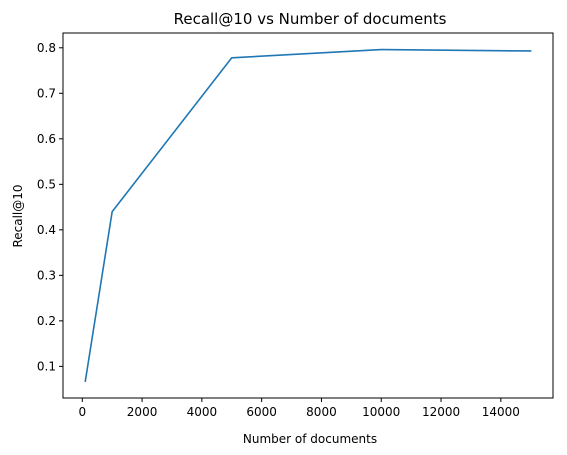 The height and width of the screenshot is (455, 567). Describe the element at coordinates (18, 215) in the screenshot. I see `y-axis-label: Recall@10` at that location.